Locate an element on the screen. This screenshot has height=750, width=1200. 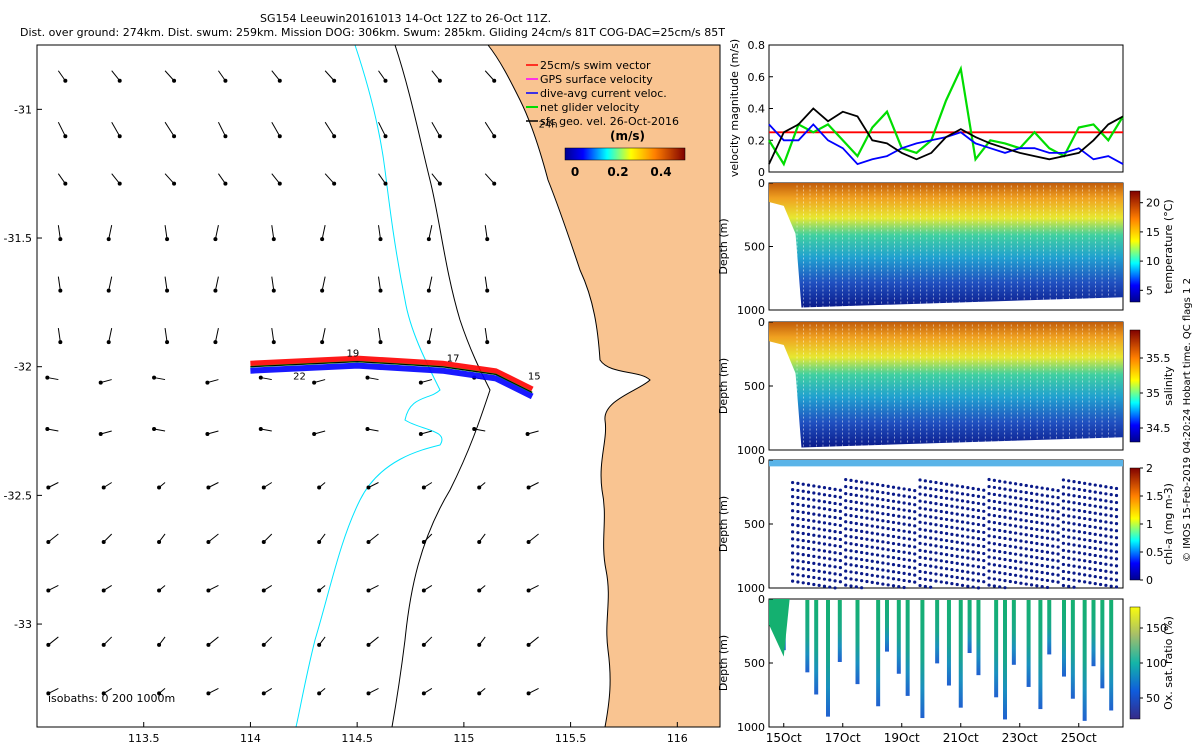
colorbar-tick-label: 1.5 is located at coordinates (1155, 496).